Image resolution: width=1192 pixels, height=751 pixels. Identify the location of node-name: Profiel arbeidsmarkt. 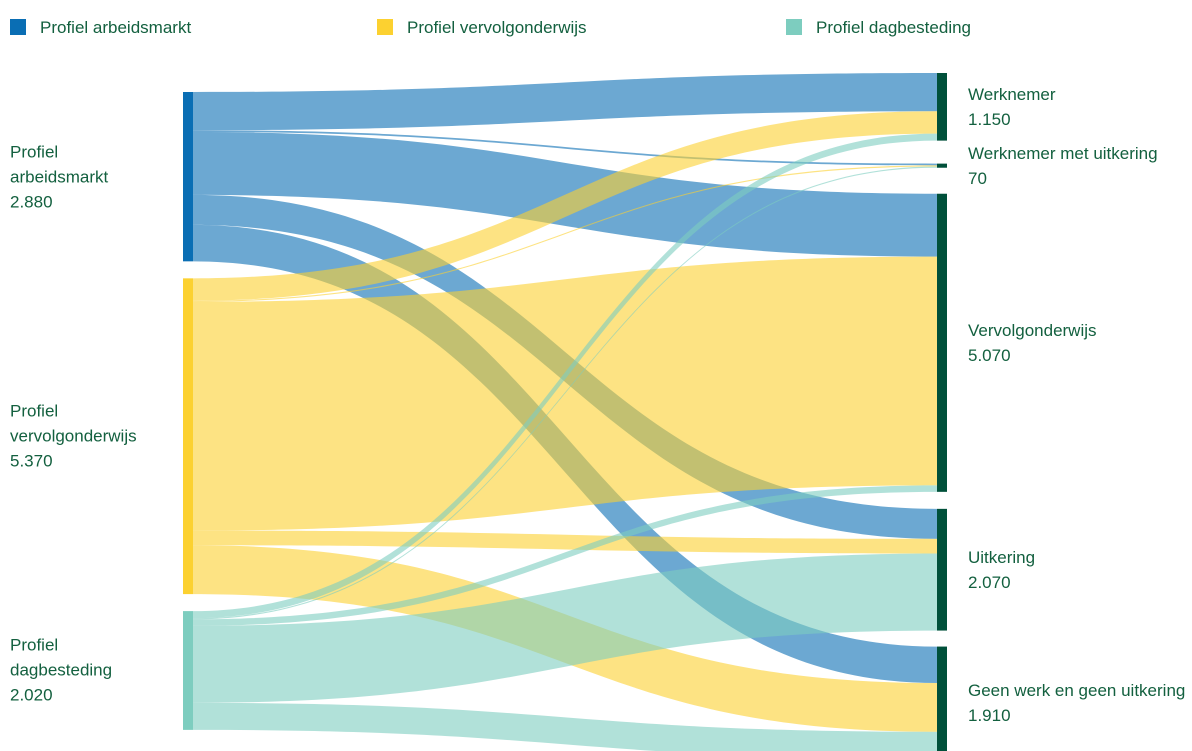
(59, 164).